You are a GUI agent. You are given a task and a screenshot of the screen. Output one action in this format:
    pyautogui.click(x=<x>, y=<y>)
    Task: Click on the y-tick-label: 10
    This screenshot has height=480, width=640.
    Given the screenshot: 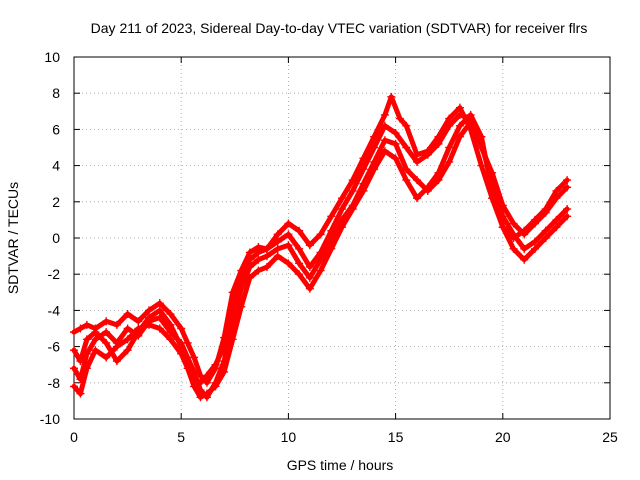 What is the action you would take?
    pyautogui.click(x=52, y=57)
    